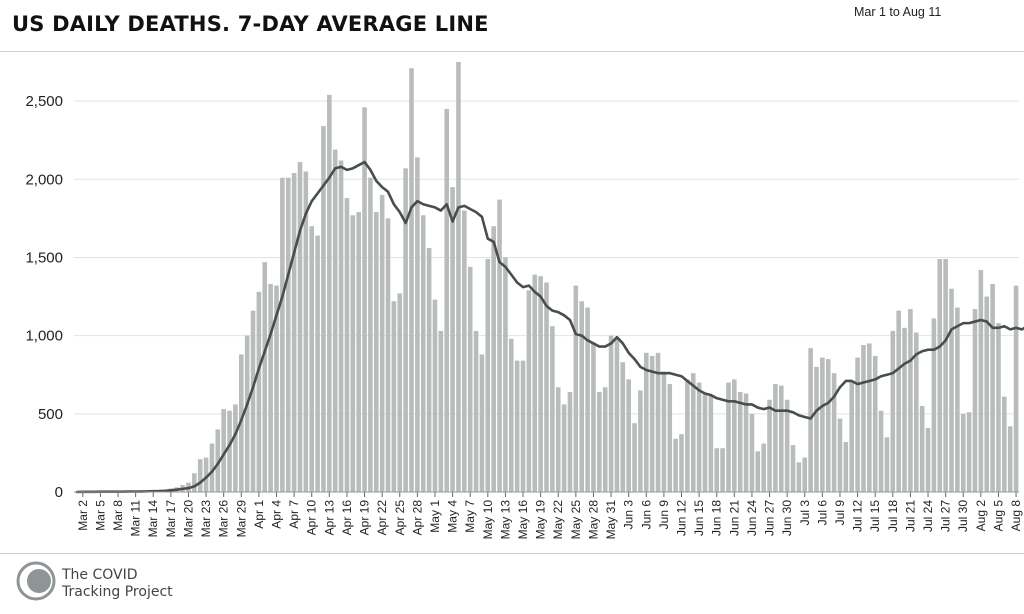  What do you see at coordinates (277, 514) in the screenshot?
I see `x-tick-label: Apr 4` at bounding box center [277, 514].